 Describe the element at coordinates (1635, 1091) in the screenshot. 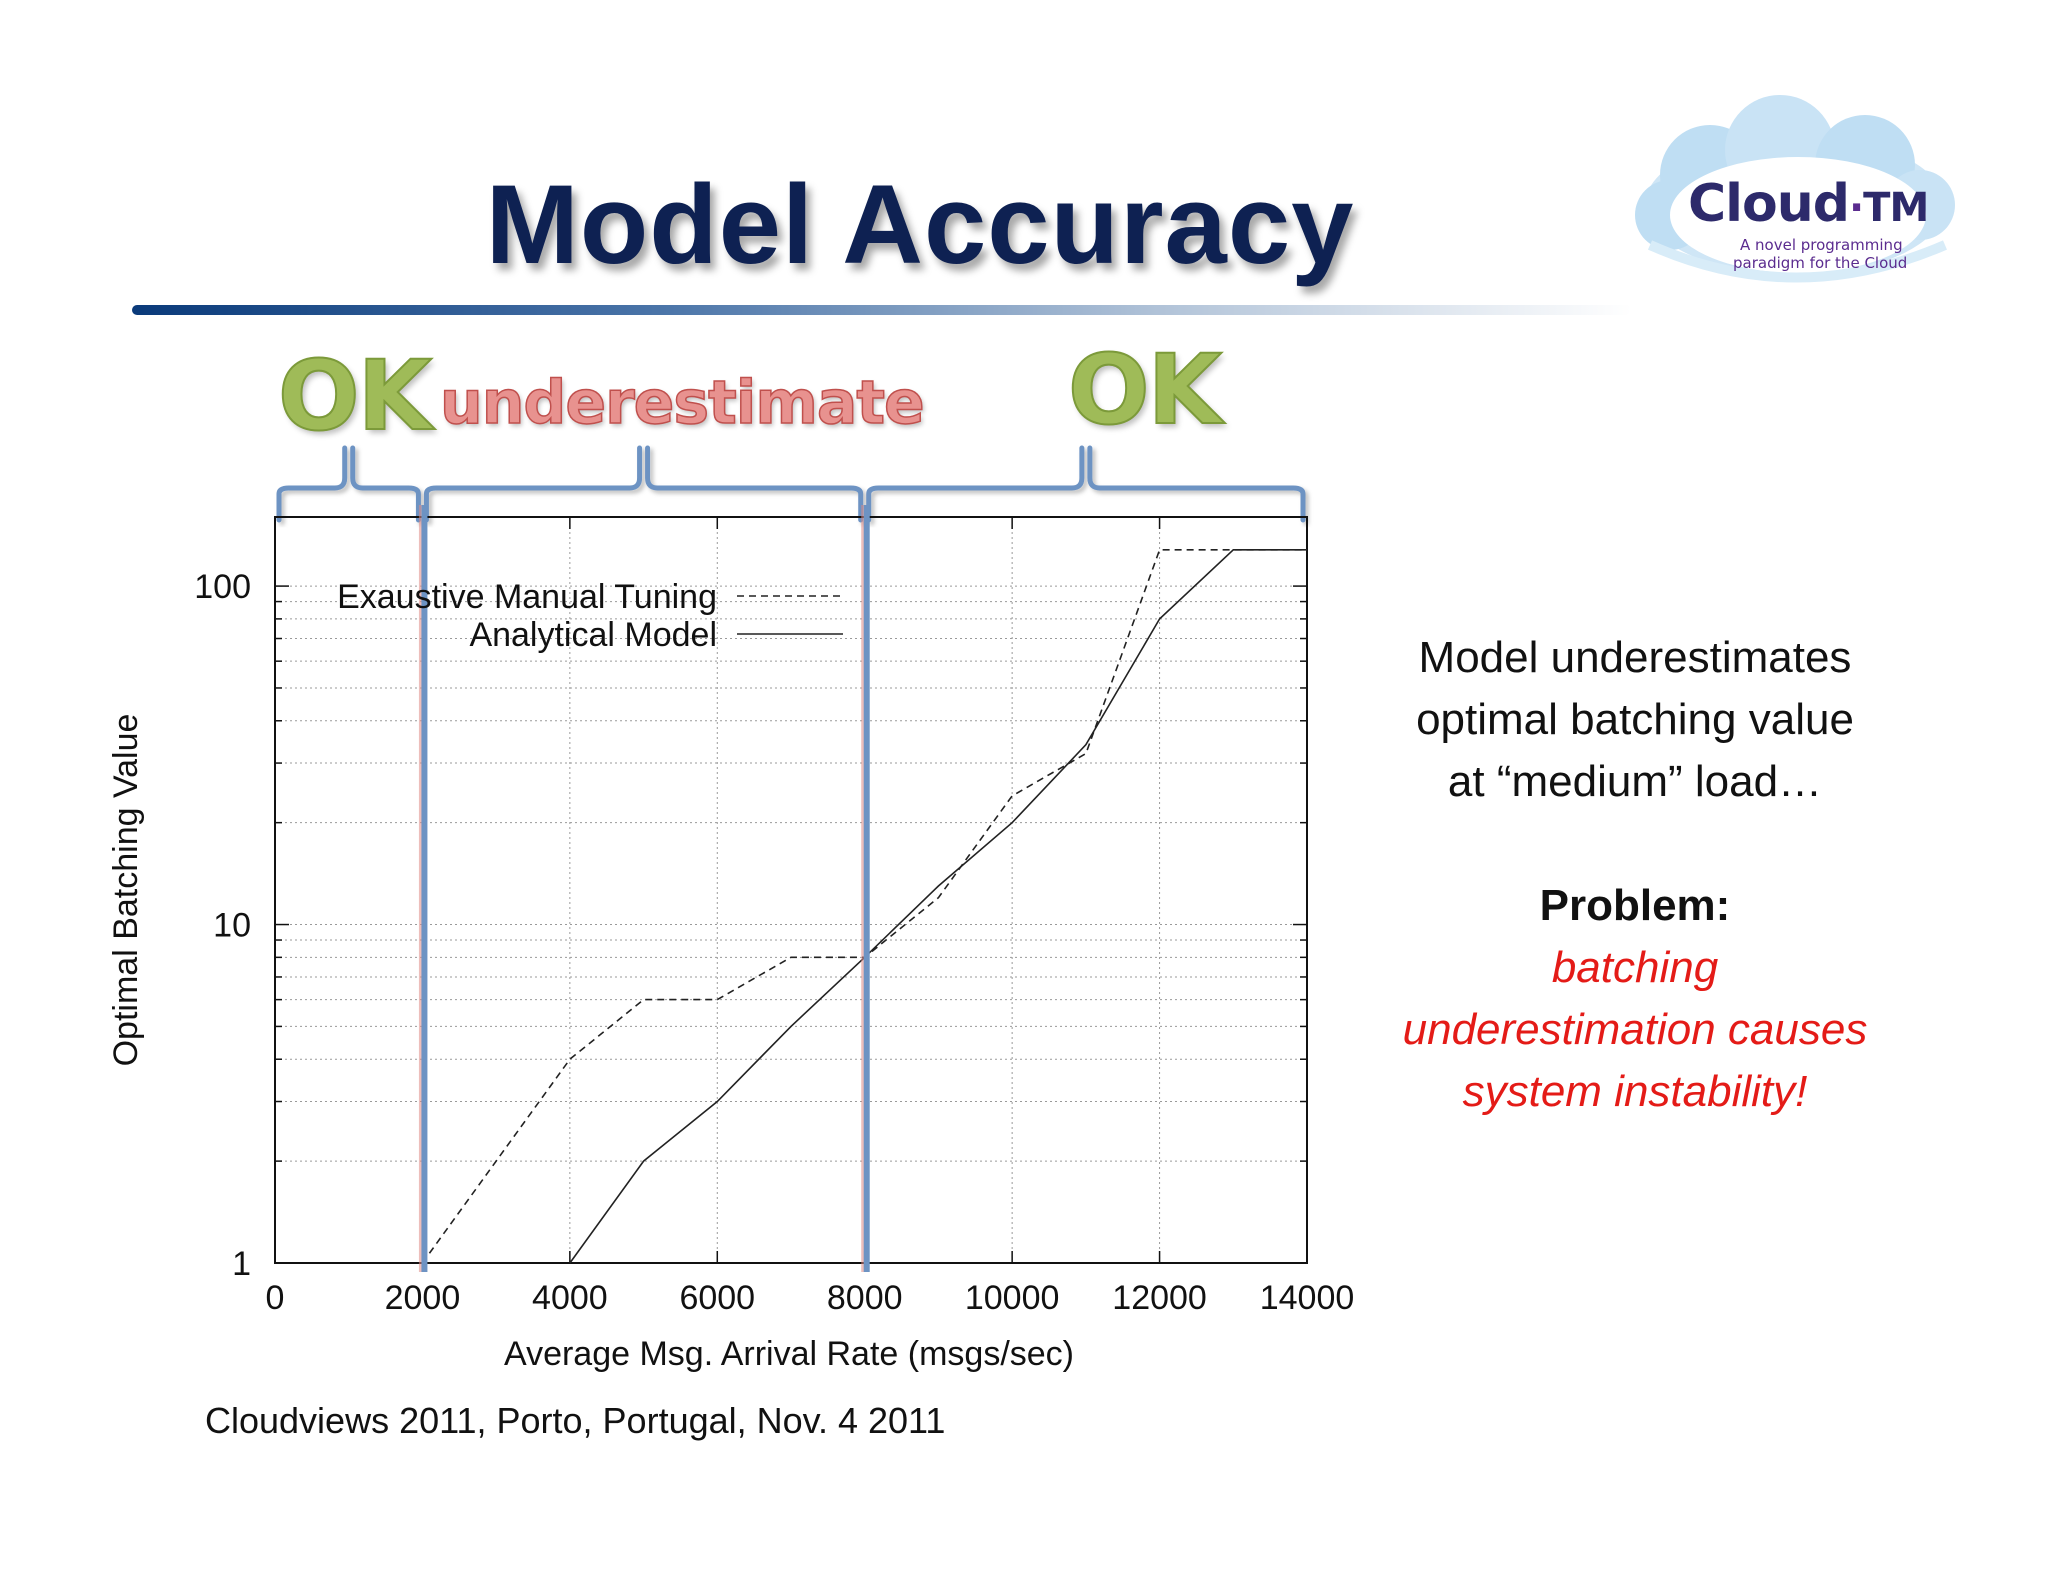

I see `problem-line-3: system instability!` at that location.